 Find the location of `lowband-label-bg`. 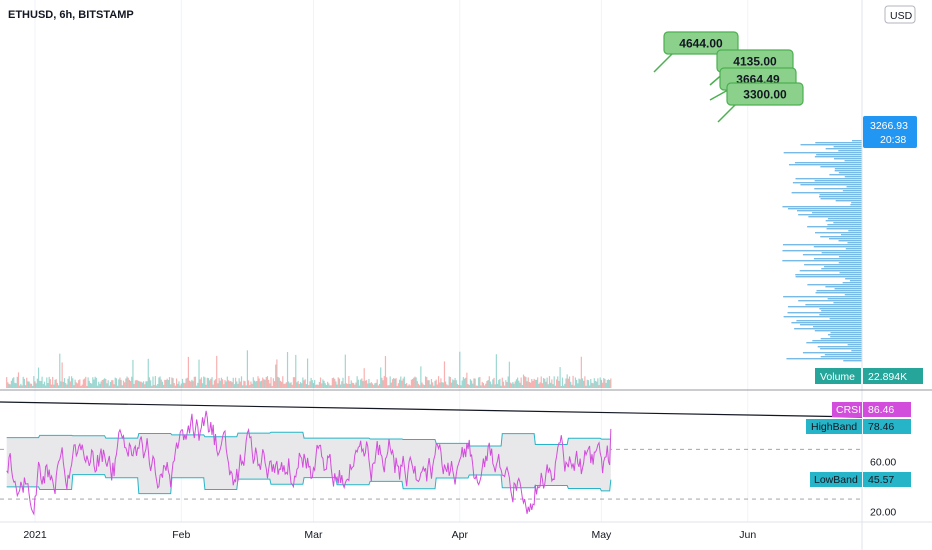

lowband-label-bg is located at coordinates (836, 479).